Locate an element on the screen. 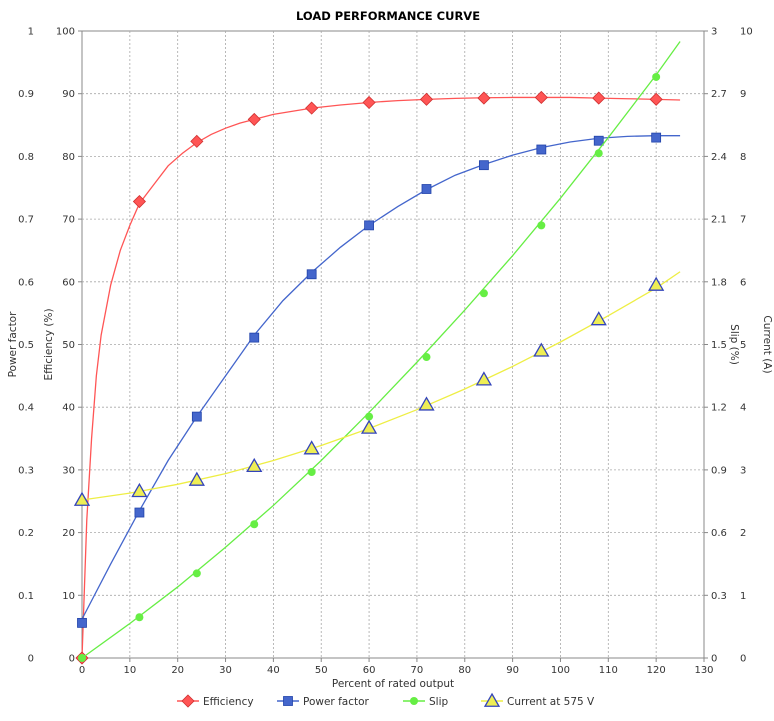 This screenshot has height=721, width=774. x-tick-label: 110 is located at coordinates (608, 670).